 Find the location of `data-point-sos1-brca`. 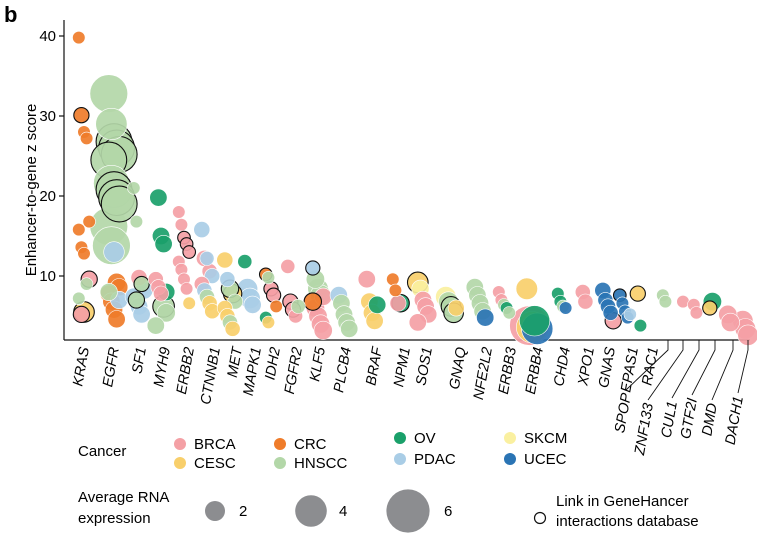

data-point-sos1-brca is located at coordinates (417, 322).